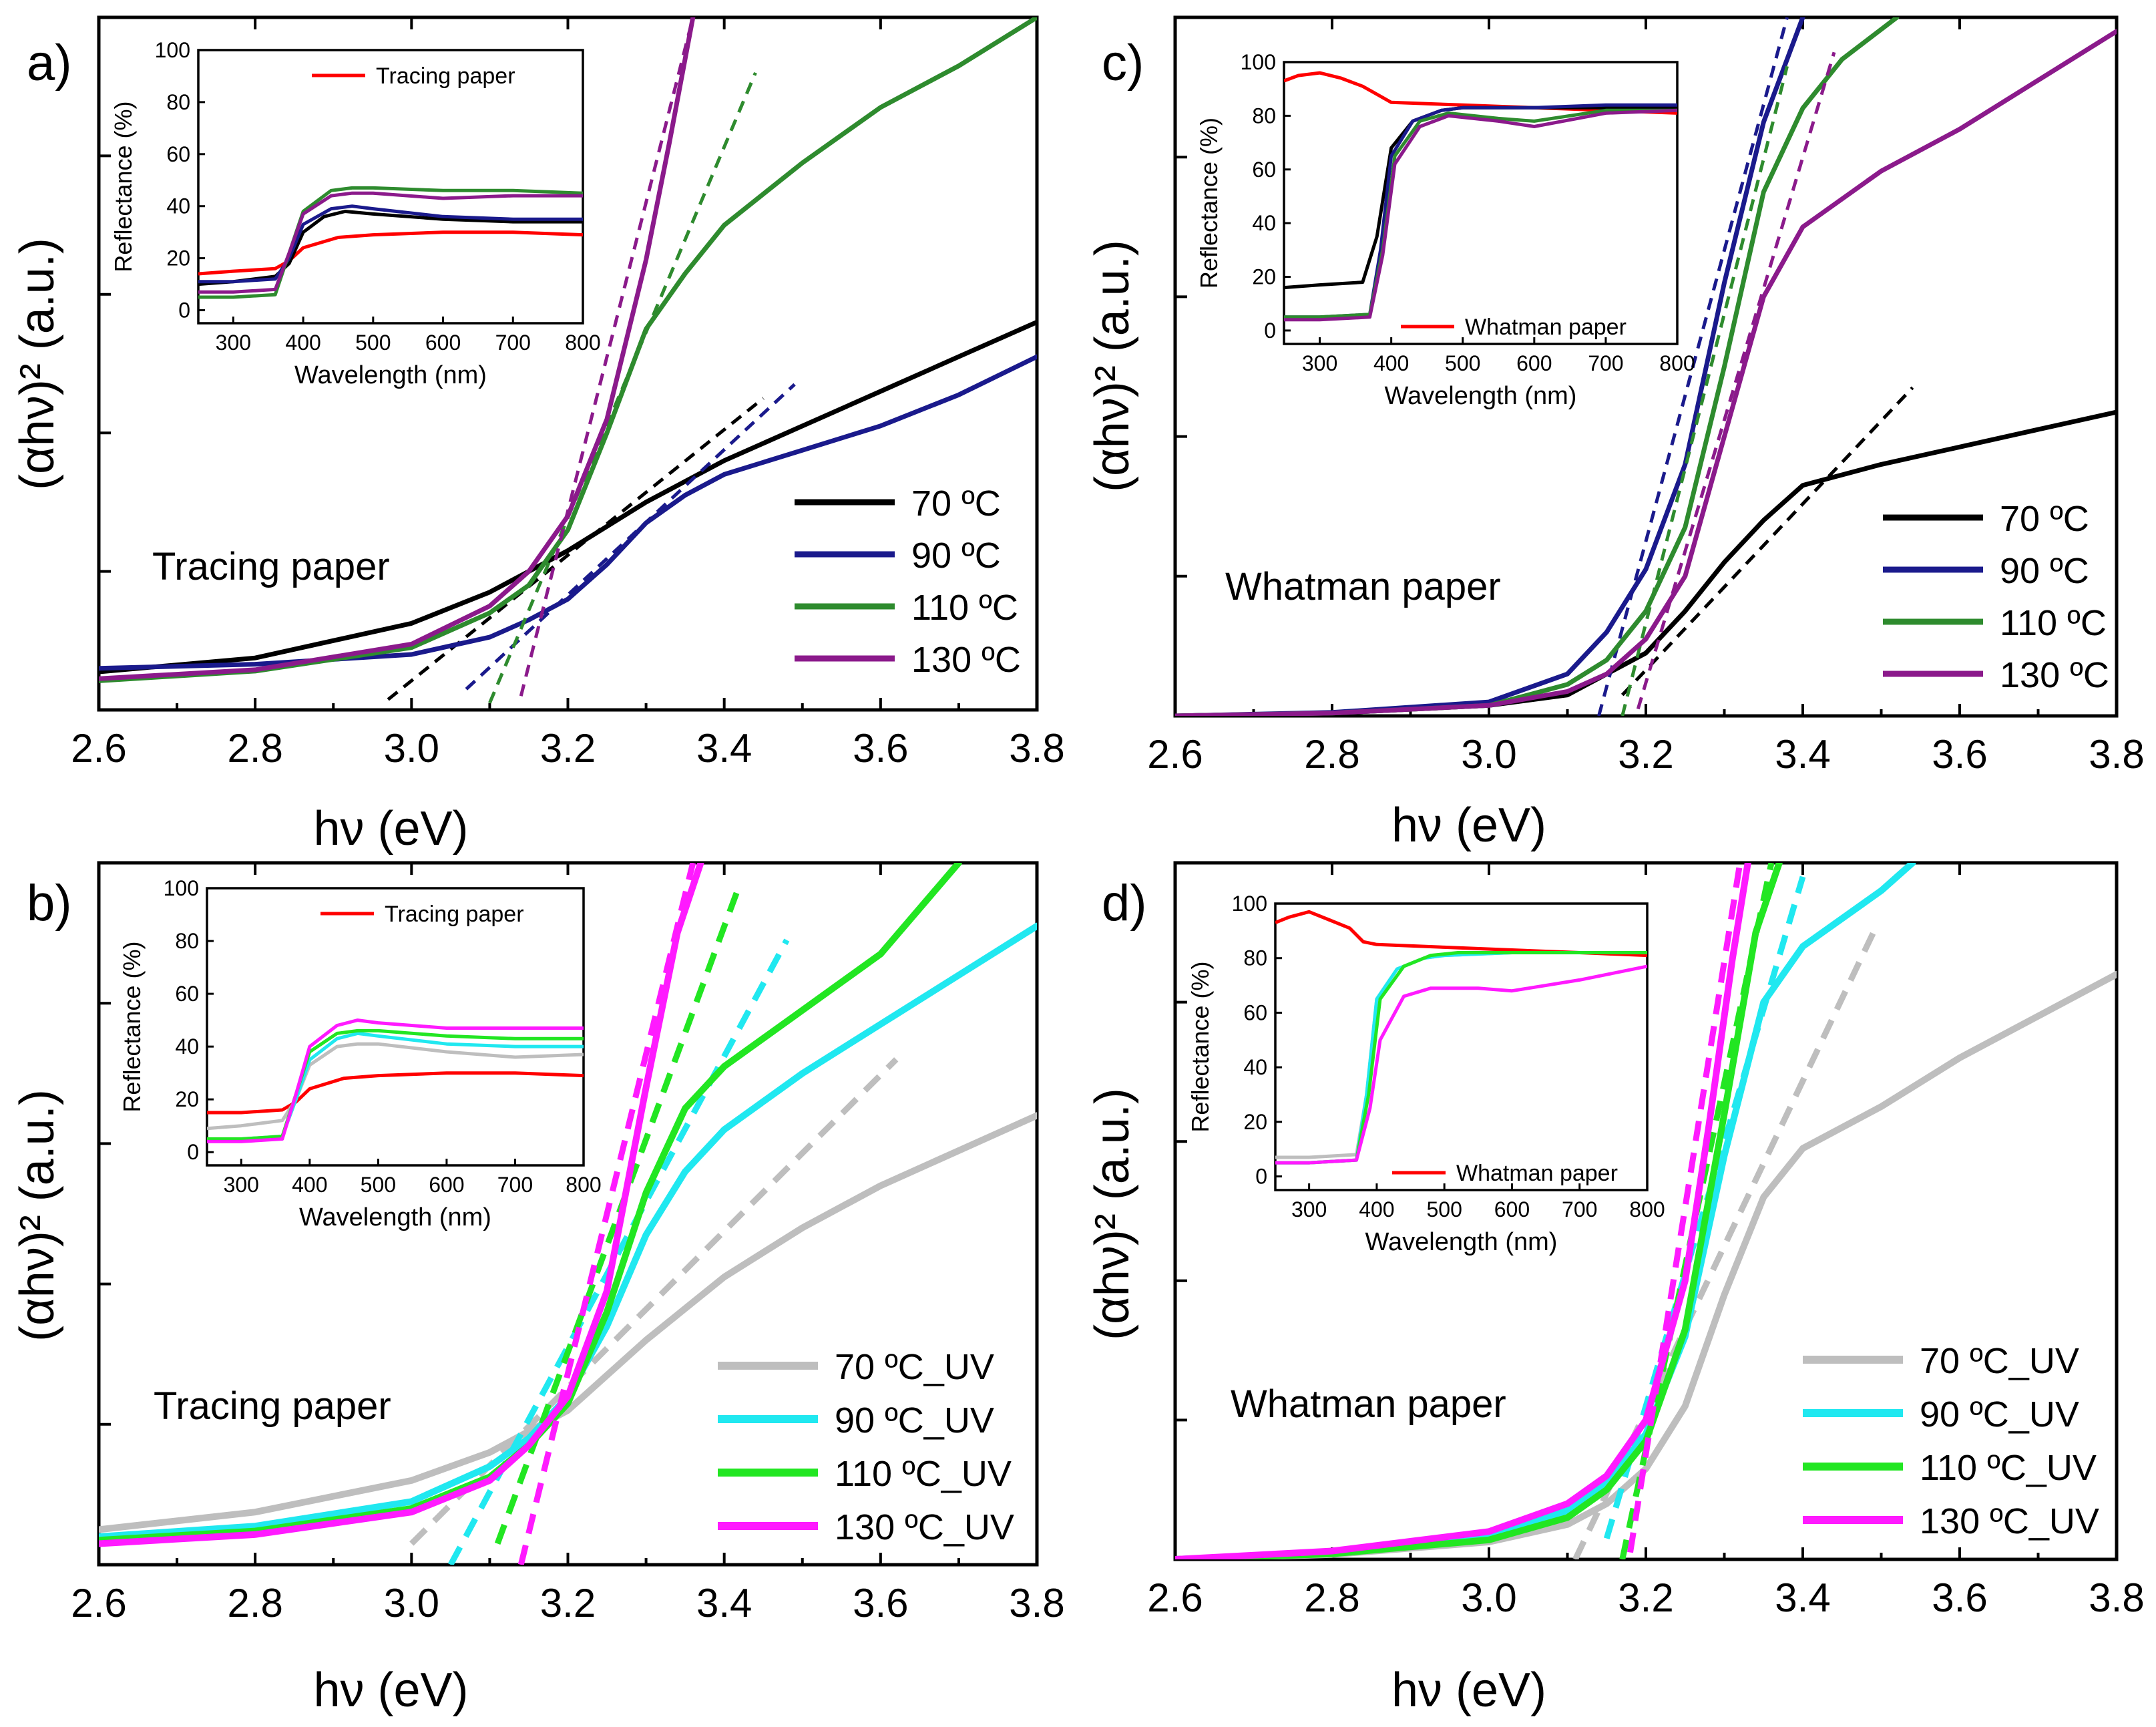 Image resolution: width=2156 pixels, height=1727 pixels. What do you see at coordinates (2053, 623) in the screenshot?
I see `legend-label-2: 110 ºC` at bounding box center [2053, 623].